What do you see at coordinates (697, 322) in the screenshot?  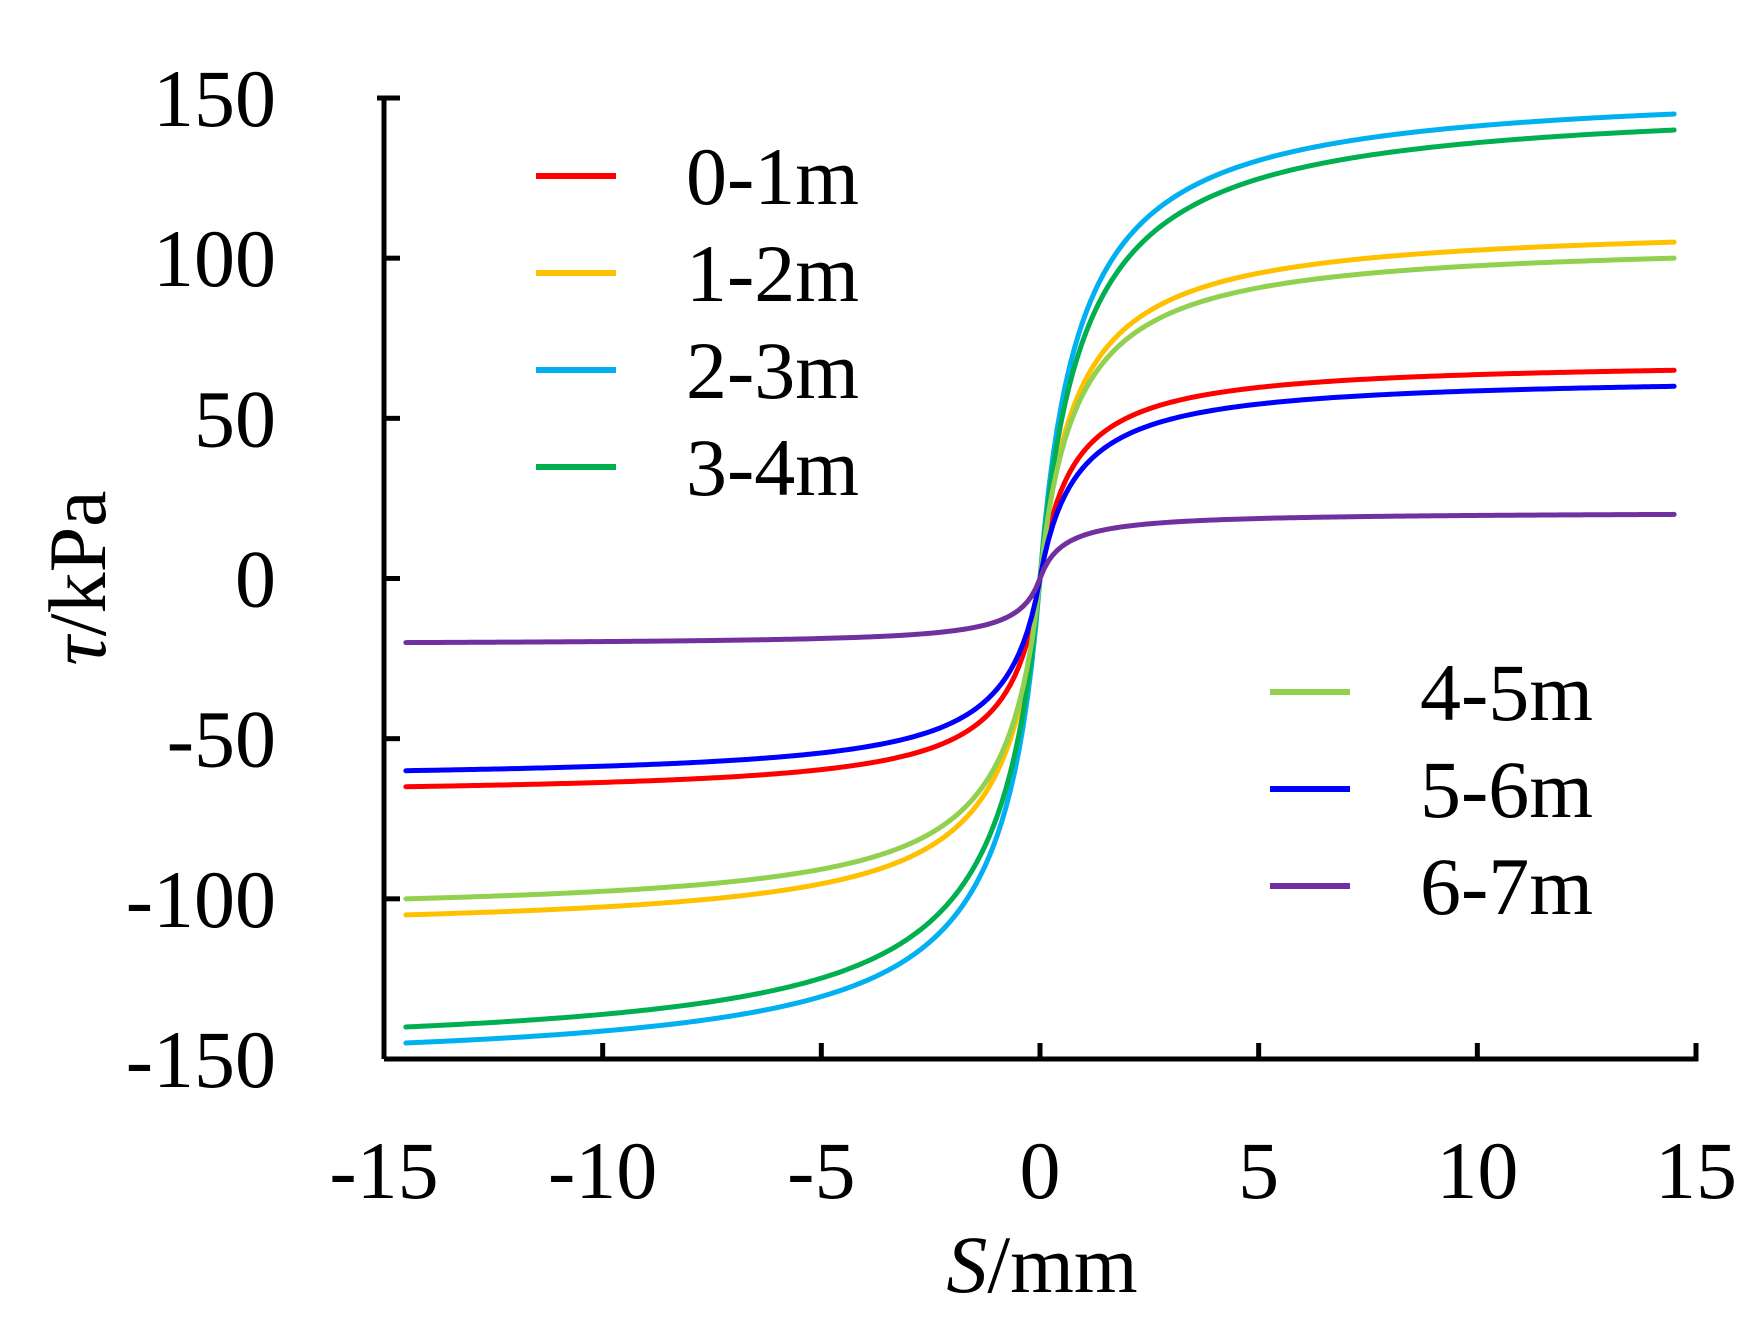 I see `legend-upper-left: 0-1m1-2m2-3m3-4m` at bounding box center [697, 322].